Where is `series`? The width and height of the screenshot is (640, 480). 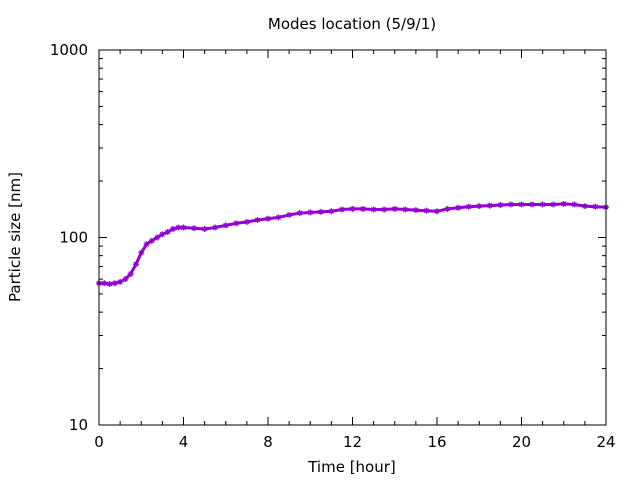 series is located at coordinates (352, 243).